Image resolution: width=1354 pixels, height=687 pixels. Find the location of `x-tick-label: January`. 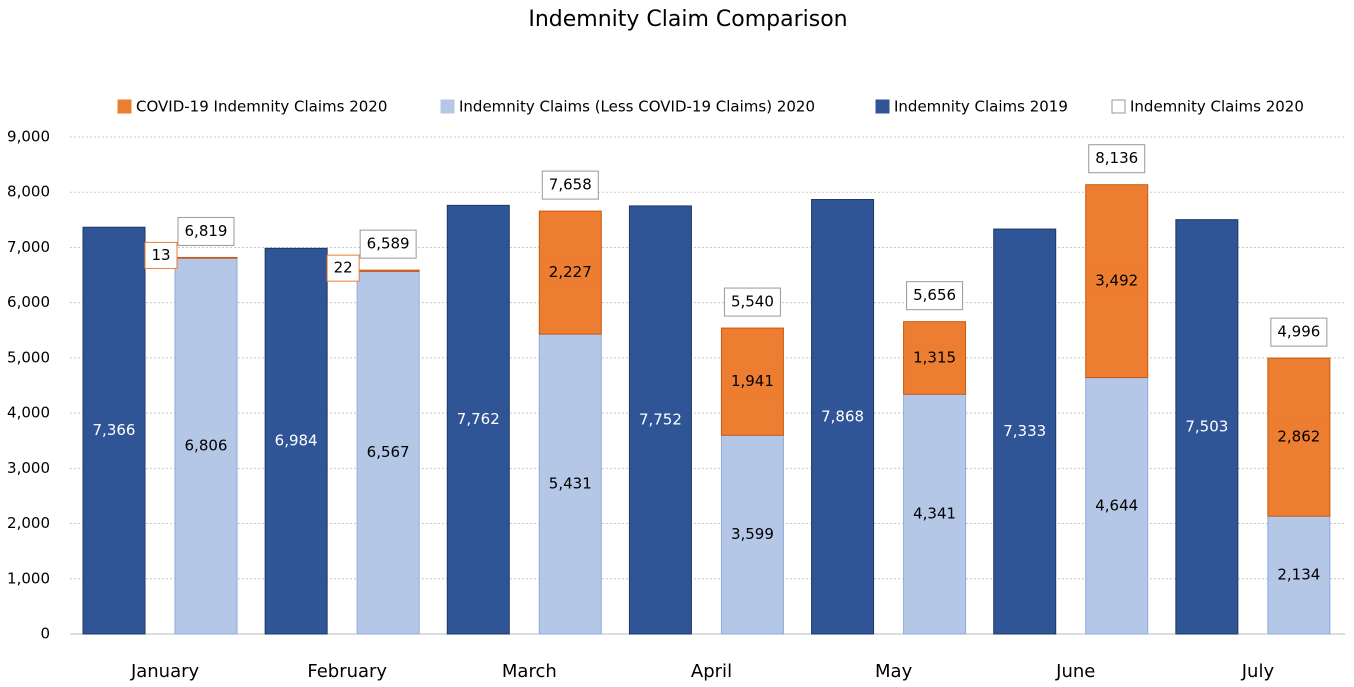

x-tick-label: January is located at coordinates (165, 671).